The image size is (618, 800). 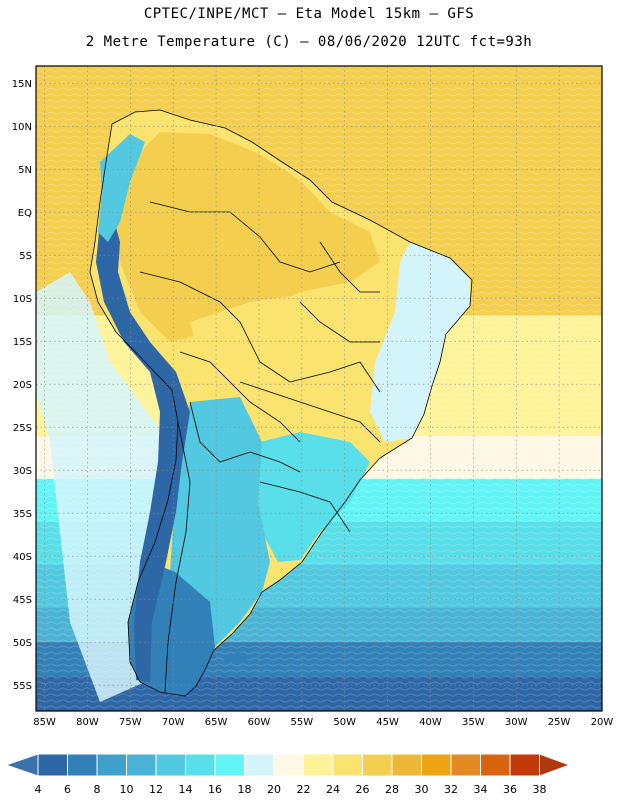 What do you see at coordinates (67, 789) in the screenshot?
I see `colorbar-label: 6` at bounding box center [67, 789].